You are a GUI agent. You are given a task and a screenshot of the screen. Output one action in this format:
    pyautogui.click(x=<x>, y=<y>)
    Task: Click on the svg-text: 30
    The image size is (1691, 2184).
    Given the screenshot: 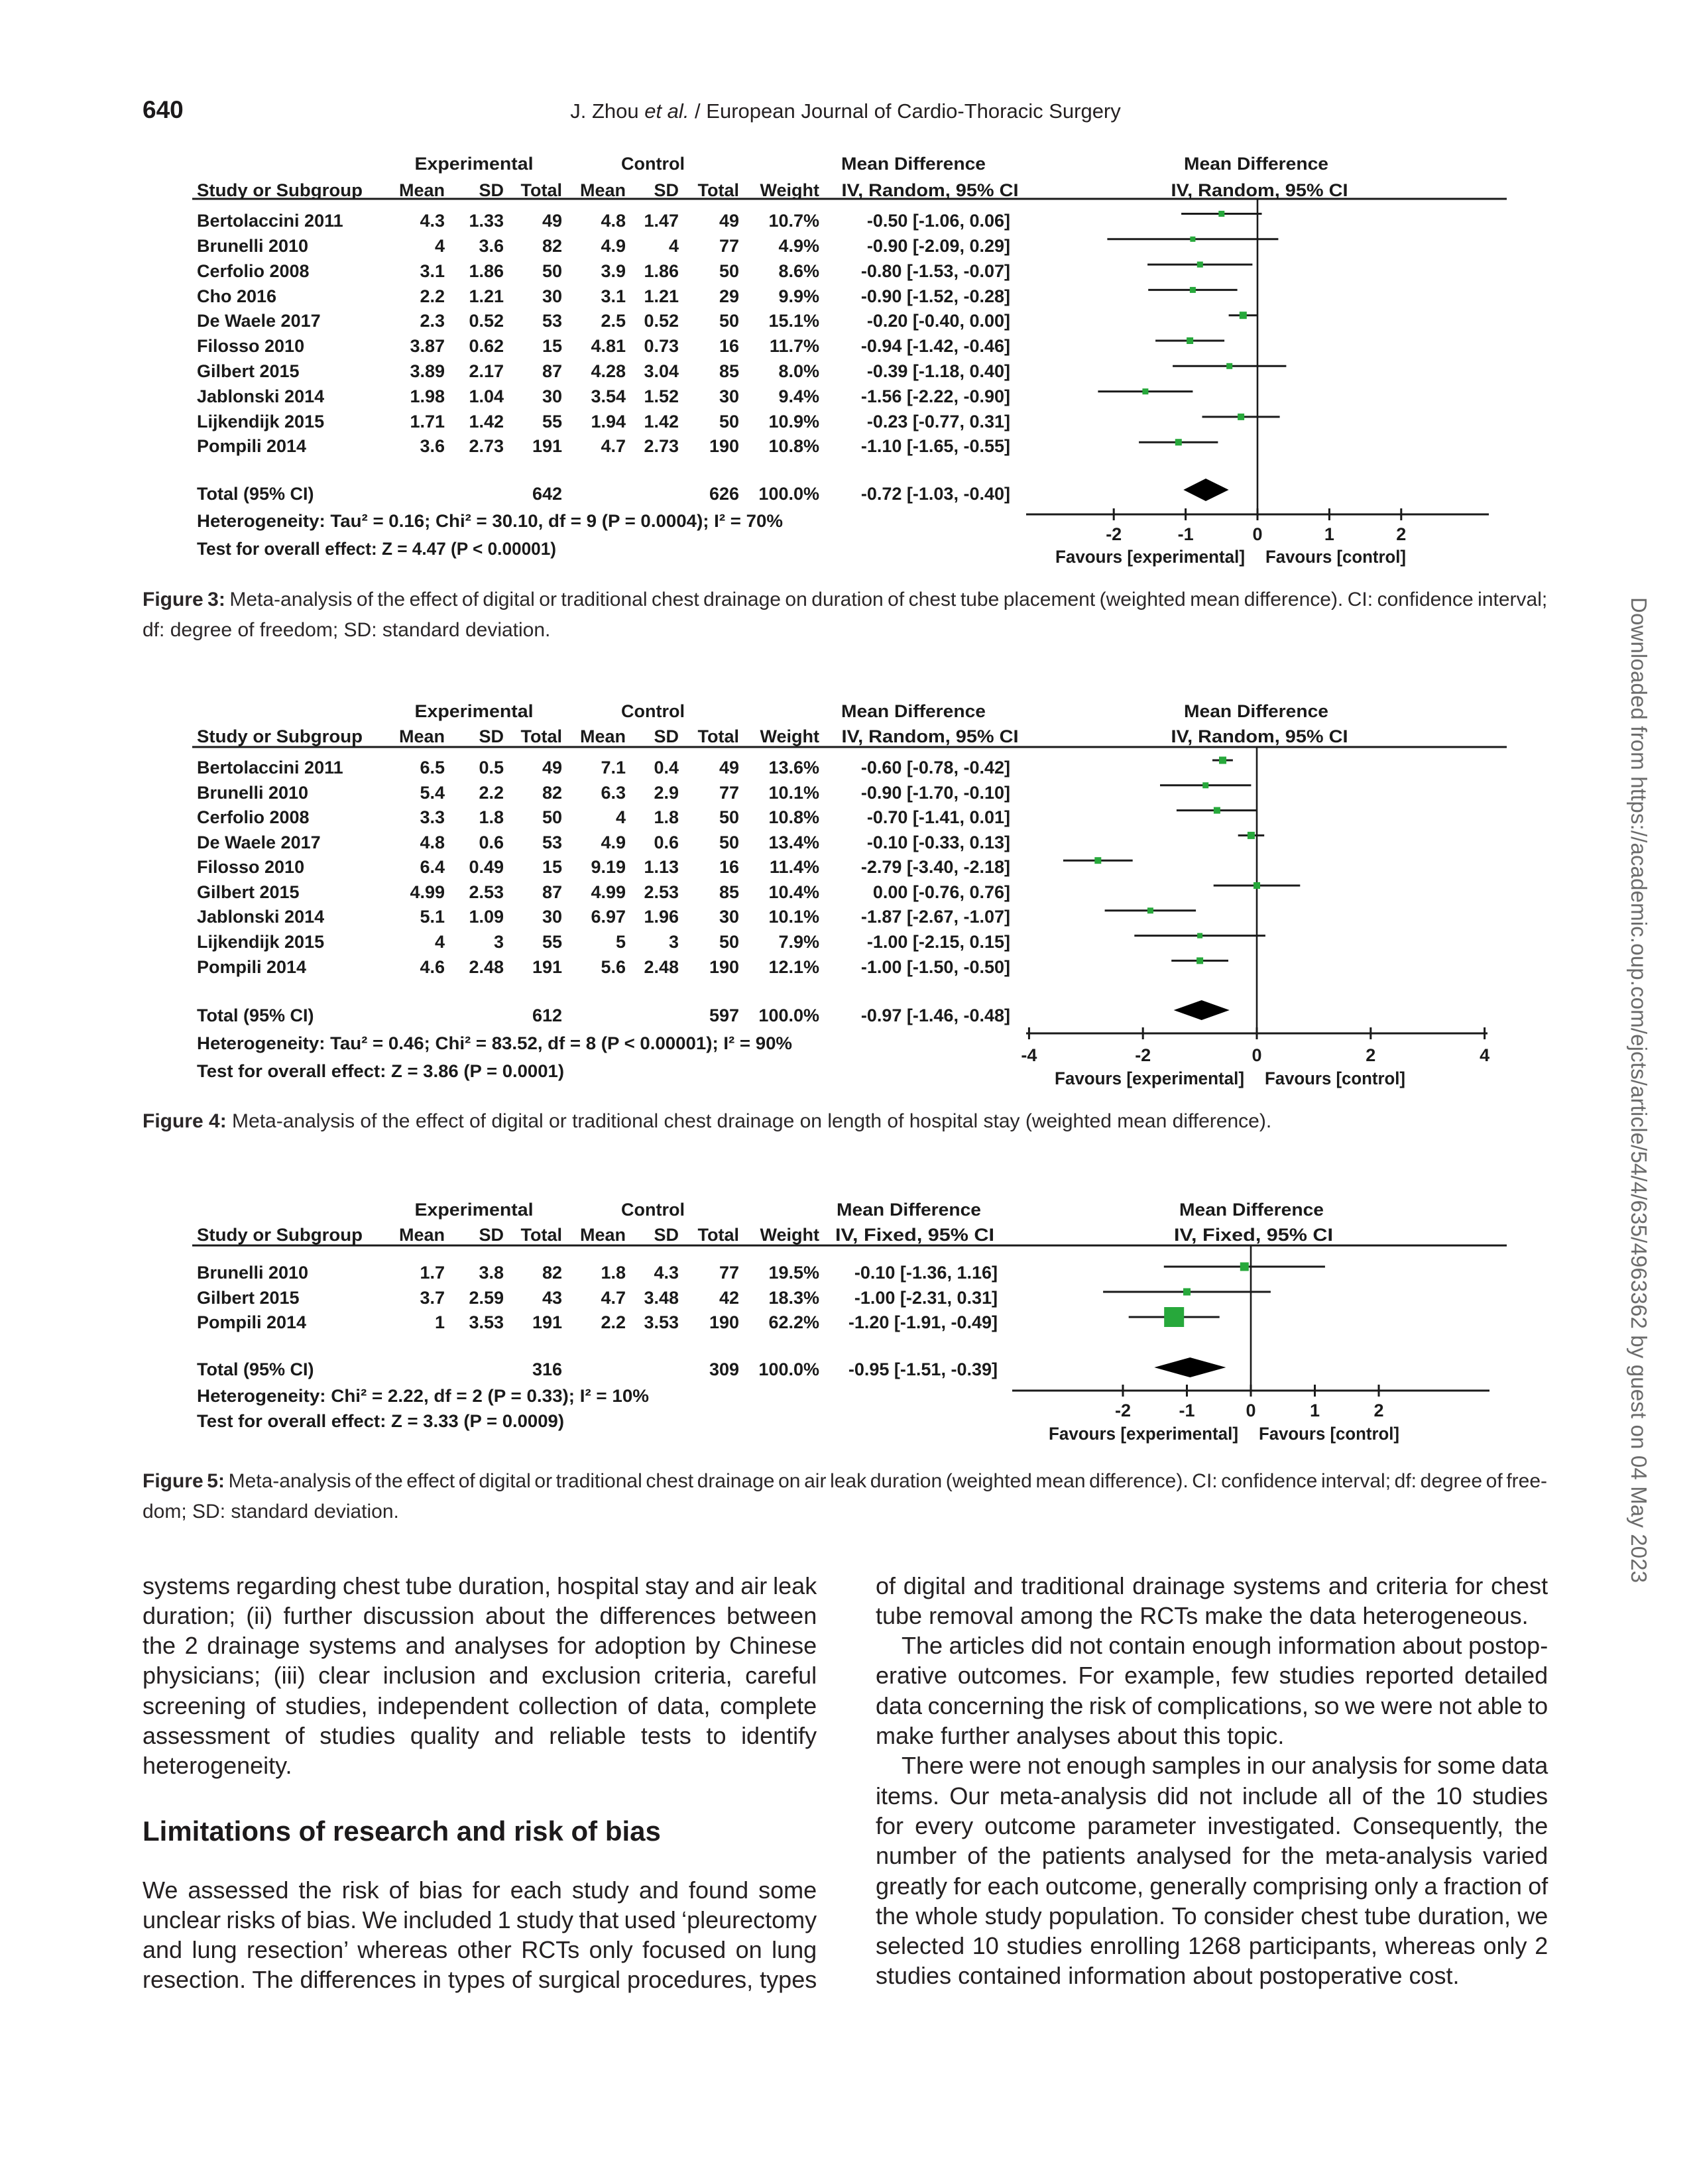 What is the action you would take?
    pyautogui.click(x=552, y=296)
    